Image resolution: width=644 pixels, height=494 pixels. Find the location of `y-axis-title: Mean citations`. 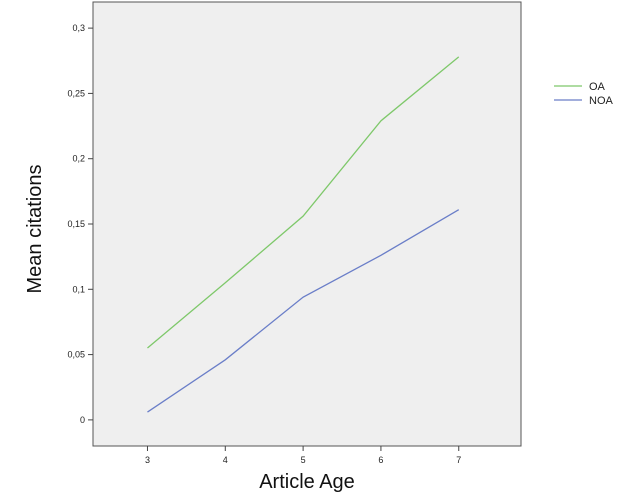

y-axis-title: Mean citations is located at coordinates (35, 229).